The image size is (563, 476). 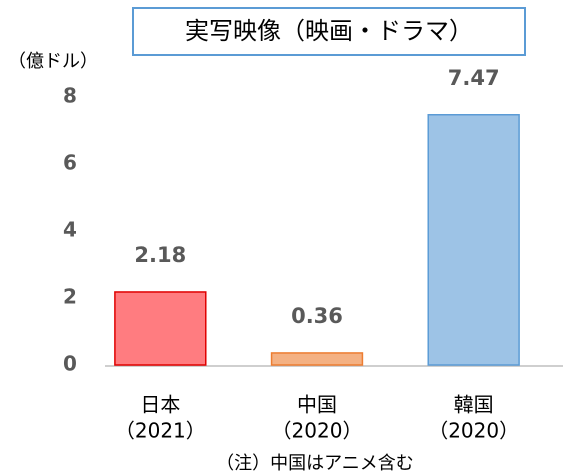 What do you see at coordinates (70, 163) in the screenshot?
I see `y-tick-label: 6` at bounding box center [70, 163].